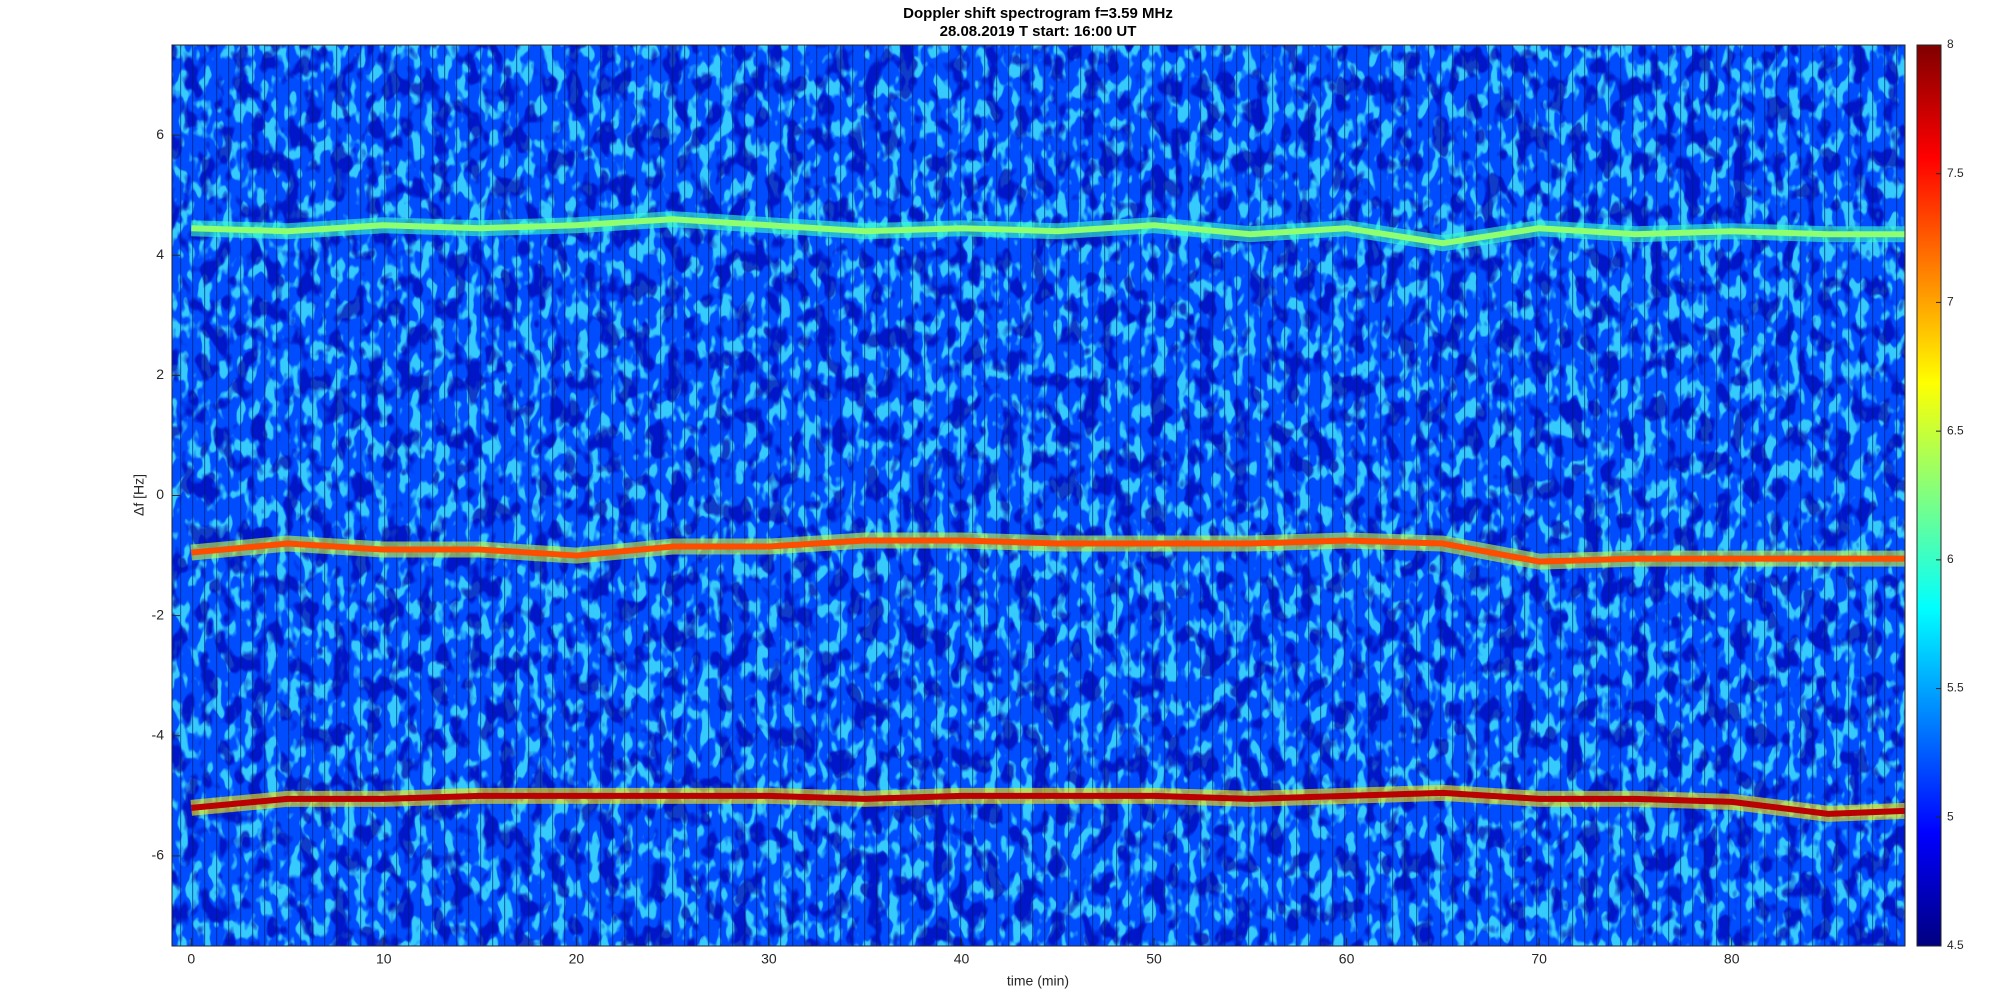 Image resolution: width=2000 pixels, height=1003 pixels. What do you see at coordinates (1539, 959) in the screenshot?
I see `x-tick-label: 70` at bounding box center [1539, 959].